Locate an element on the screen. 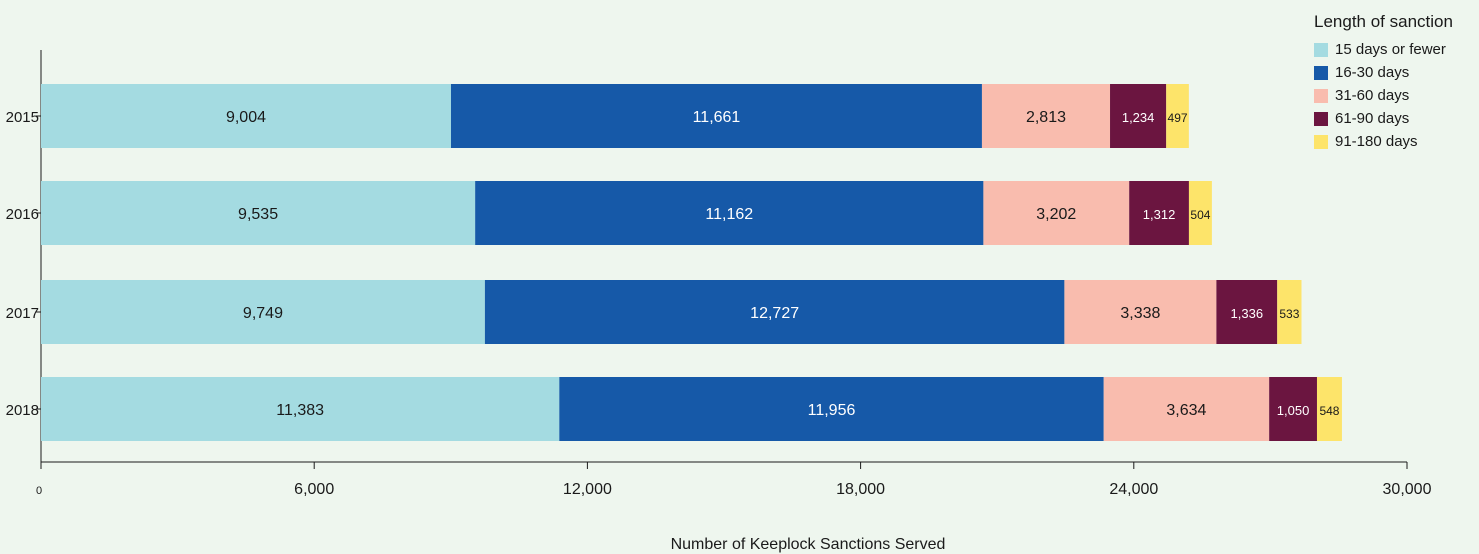 The width and height of the screenshot is (1479, 554). data-label: 2,813 is located at coordinates (1046, 117).